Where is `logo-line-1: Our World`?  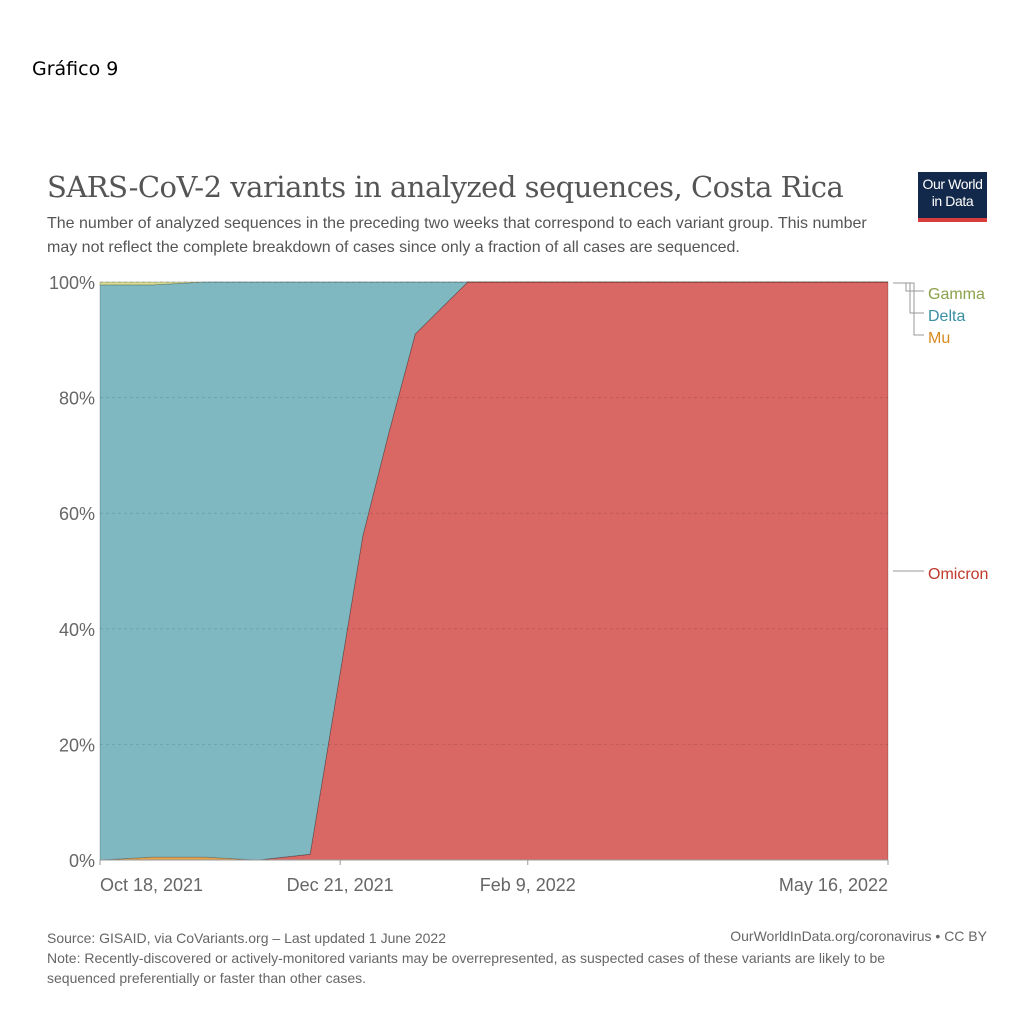
logo-line-1: Our World is located at coordinates (952, 184).